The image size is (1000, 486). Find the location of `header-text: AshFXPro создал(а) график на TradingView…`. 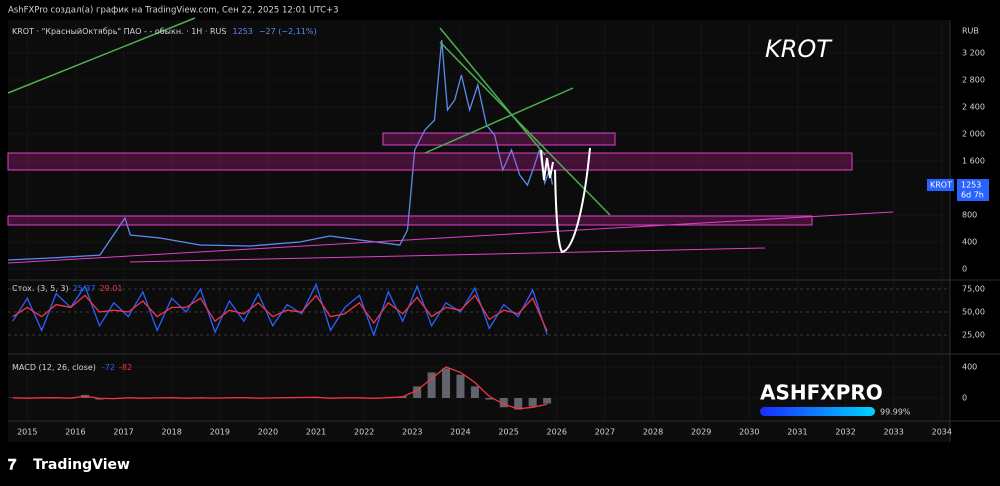

header-text: AshFXPro создал(а) график на TradingView… is located at coordinates (173, 11).